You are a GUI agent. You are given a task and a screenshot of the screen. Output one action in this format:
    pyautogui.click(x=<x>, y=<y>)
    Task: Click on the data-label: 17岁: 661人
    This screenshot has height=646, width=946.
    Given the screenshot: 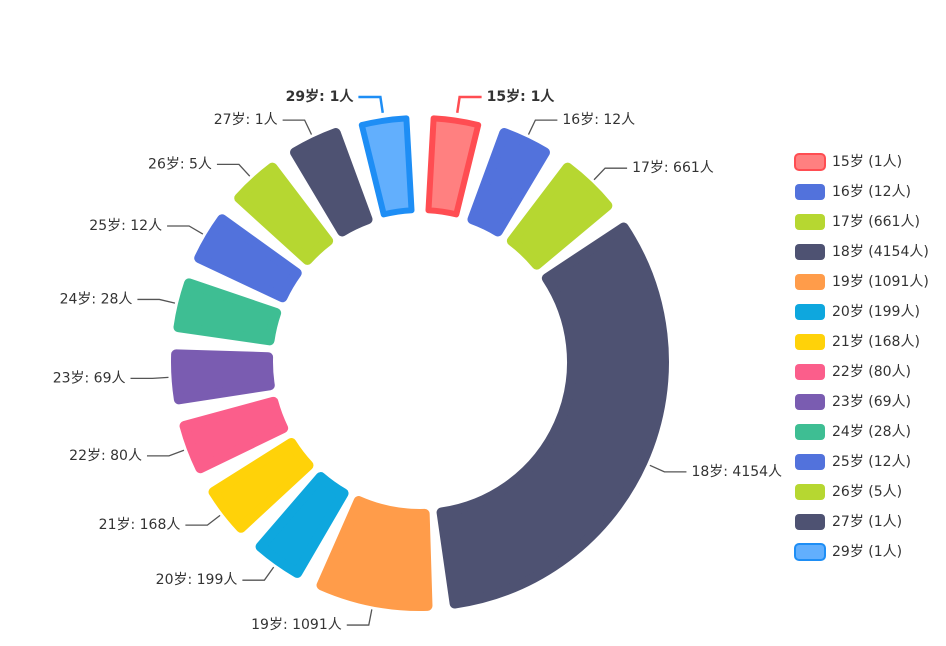 What is the action you would take?
    pyautogui.click(x=673, y=168)
    